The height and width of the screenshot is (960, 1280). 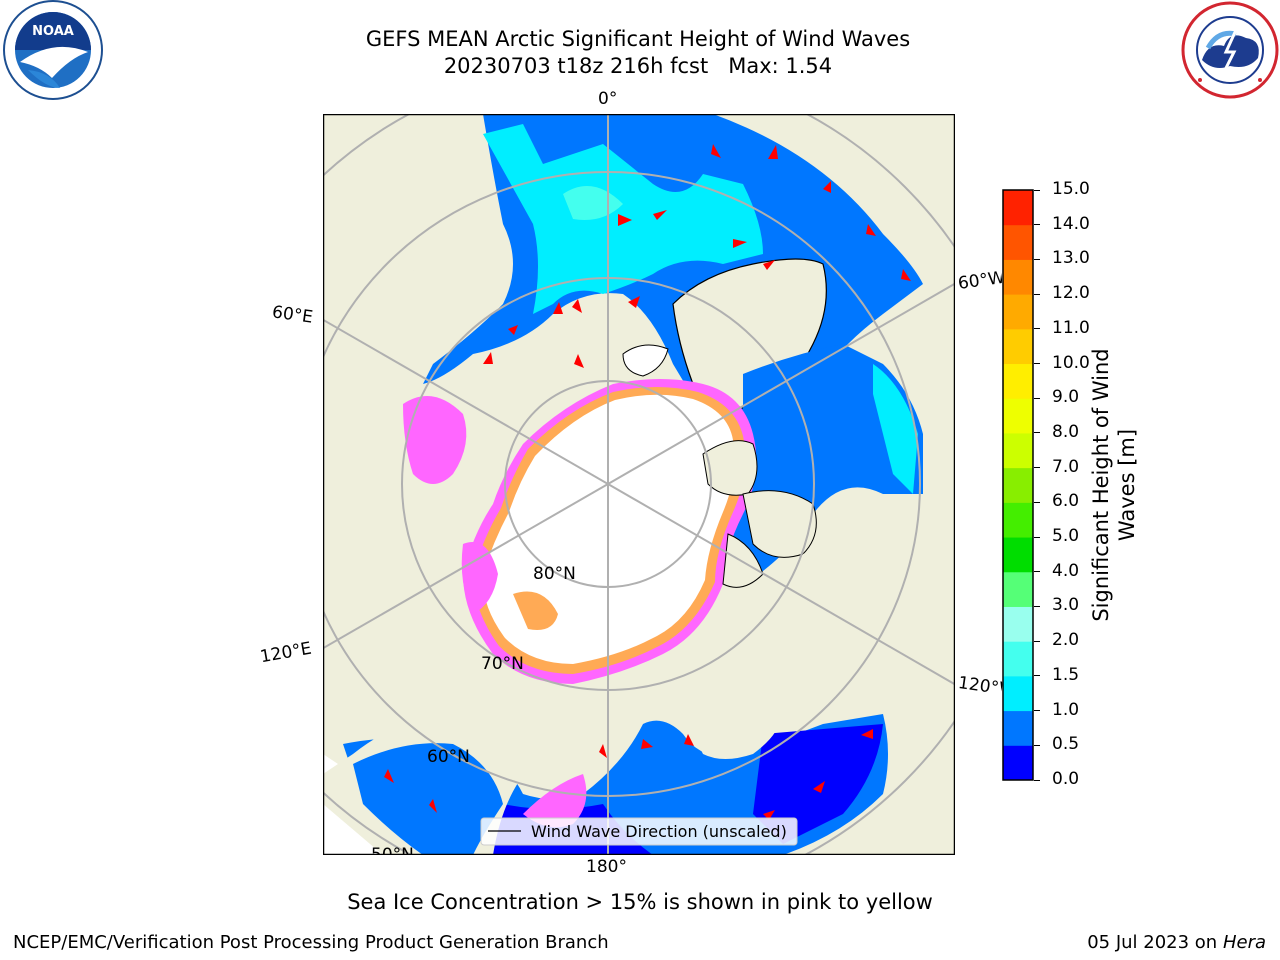 I want to click on colorbar-tick-label: 15.0, so click(x=1071, y=189).